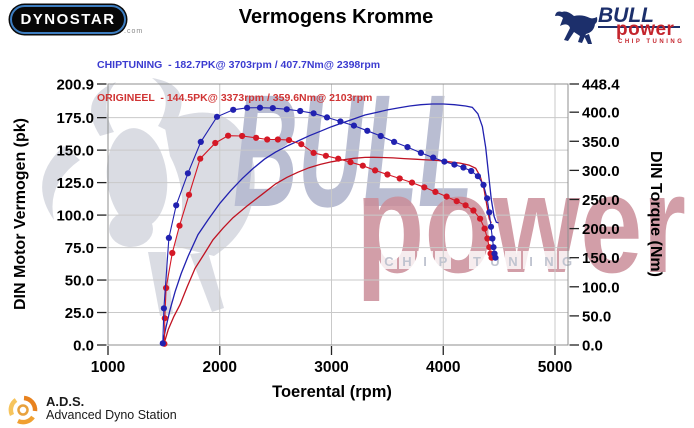 The image size is (694, 428). What do you see at coordinates (601, 258) in the screenshot?
I see `right-tick-label: 150.0` at bounding box center [601, 258].